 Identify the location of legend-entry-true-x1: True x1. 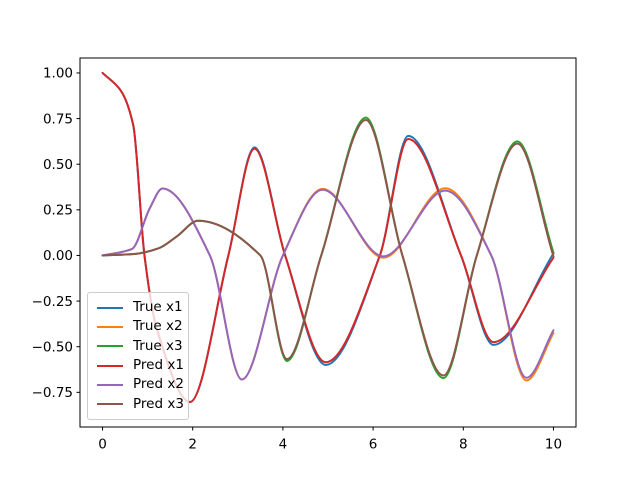
(138, 307).